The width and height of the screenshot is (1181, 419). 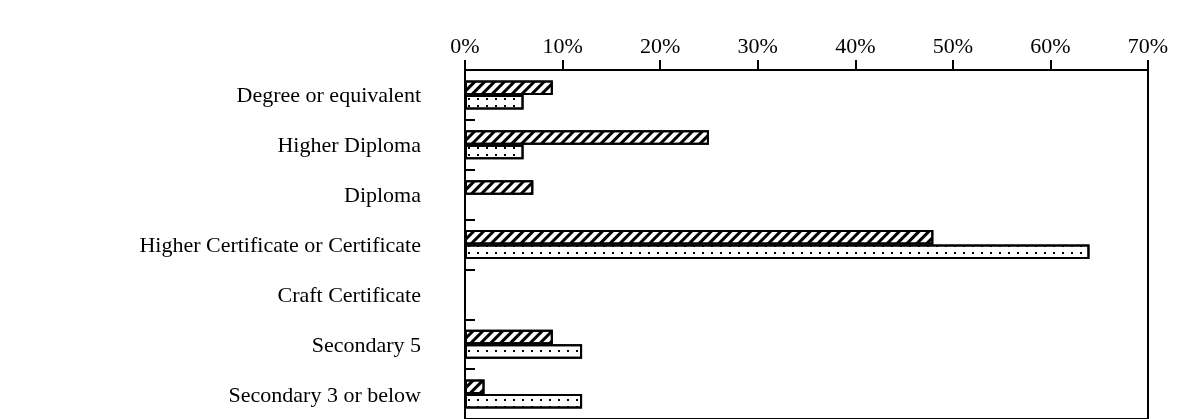 I want to click on y-tick-label: Craft Certificate, so click(x=349, y=294).